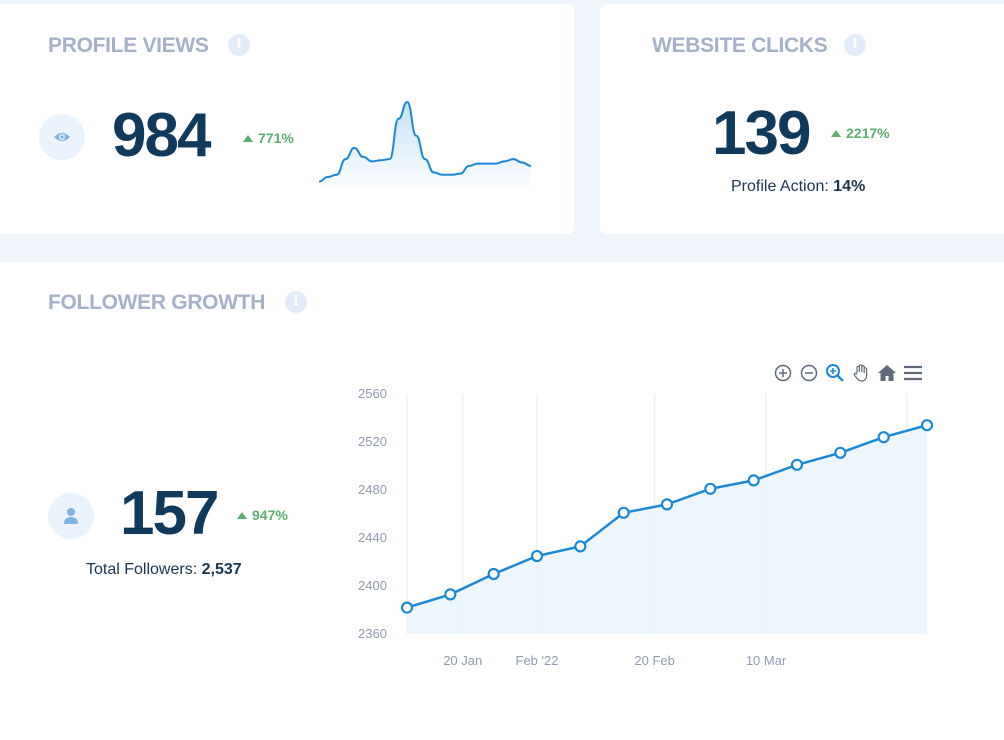  Describe the element at coordinates (849, 186) in the screenshot. I see `profile-action-value: 14%` at that location.